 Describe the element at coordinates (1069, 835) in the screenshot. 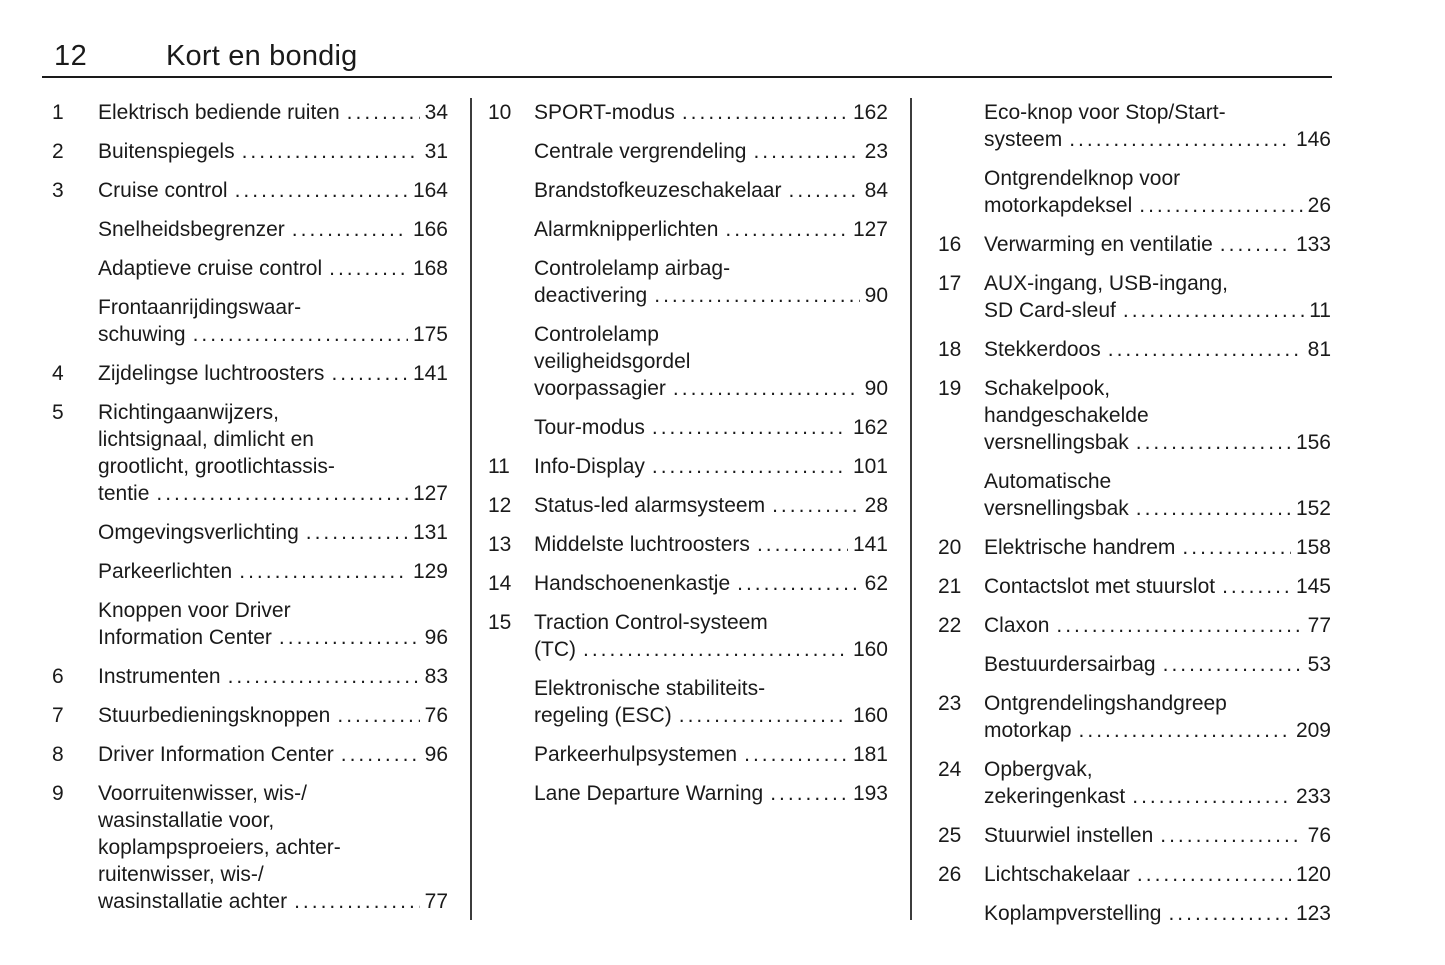

I see `entry-text-line: Stuurwiel instellen` at that location.